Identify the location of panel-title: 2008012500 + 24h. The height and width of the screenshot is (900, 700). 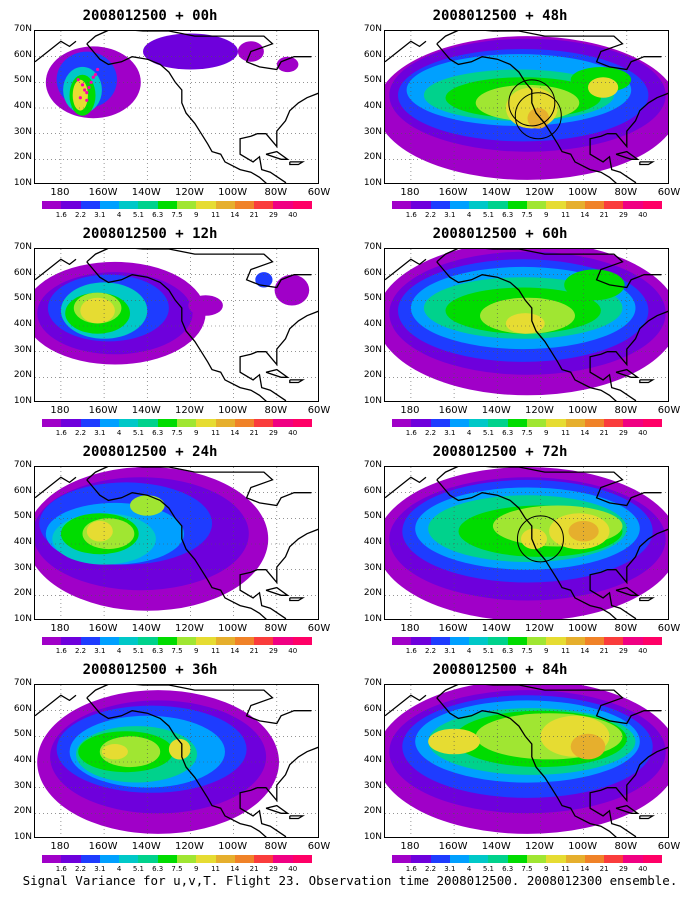
(150, 452).